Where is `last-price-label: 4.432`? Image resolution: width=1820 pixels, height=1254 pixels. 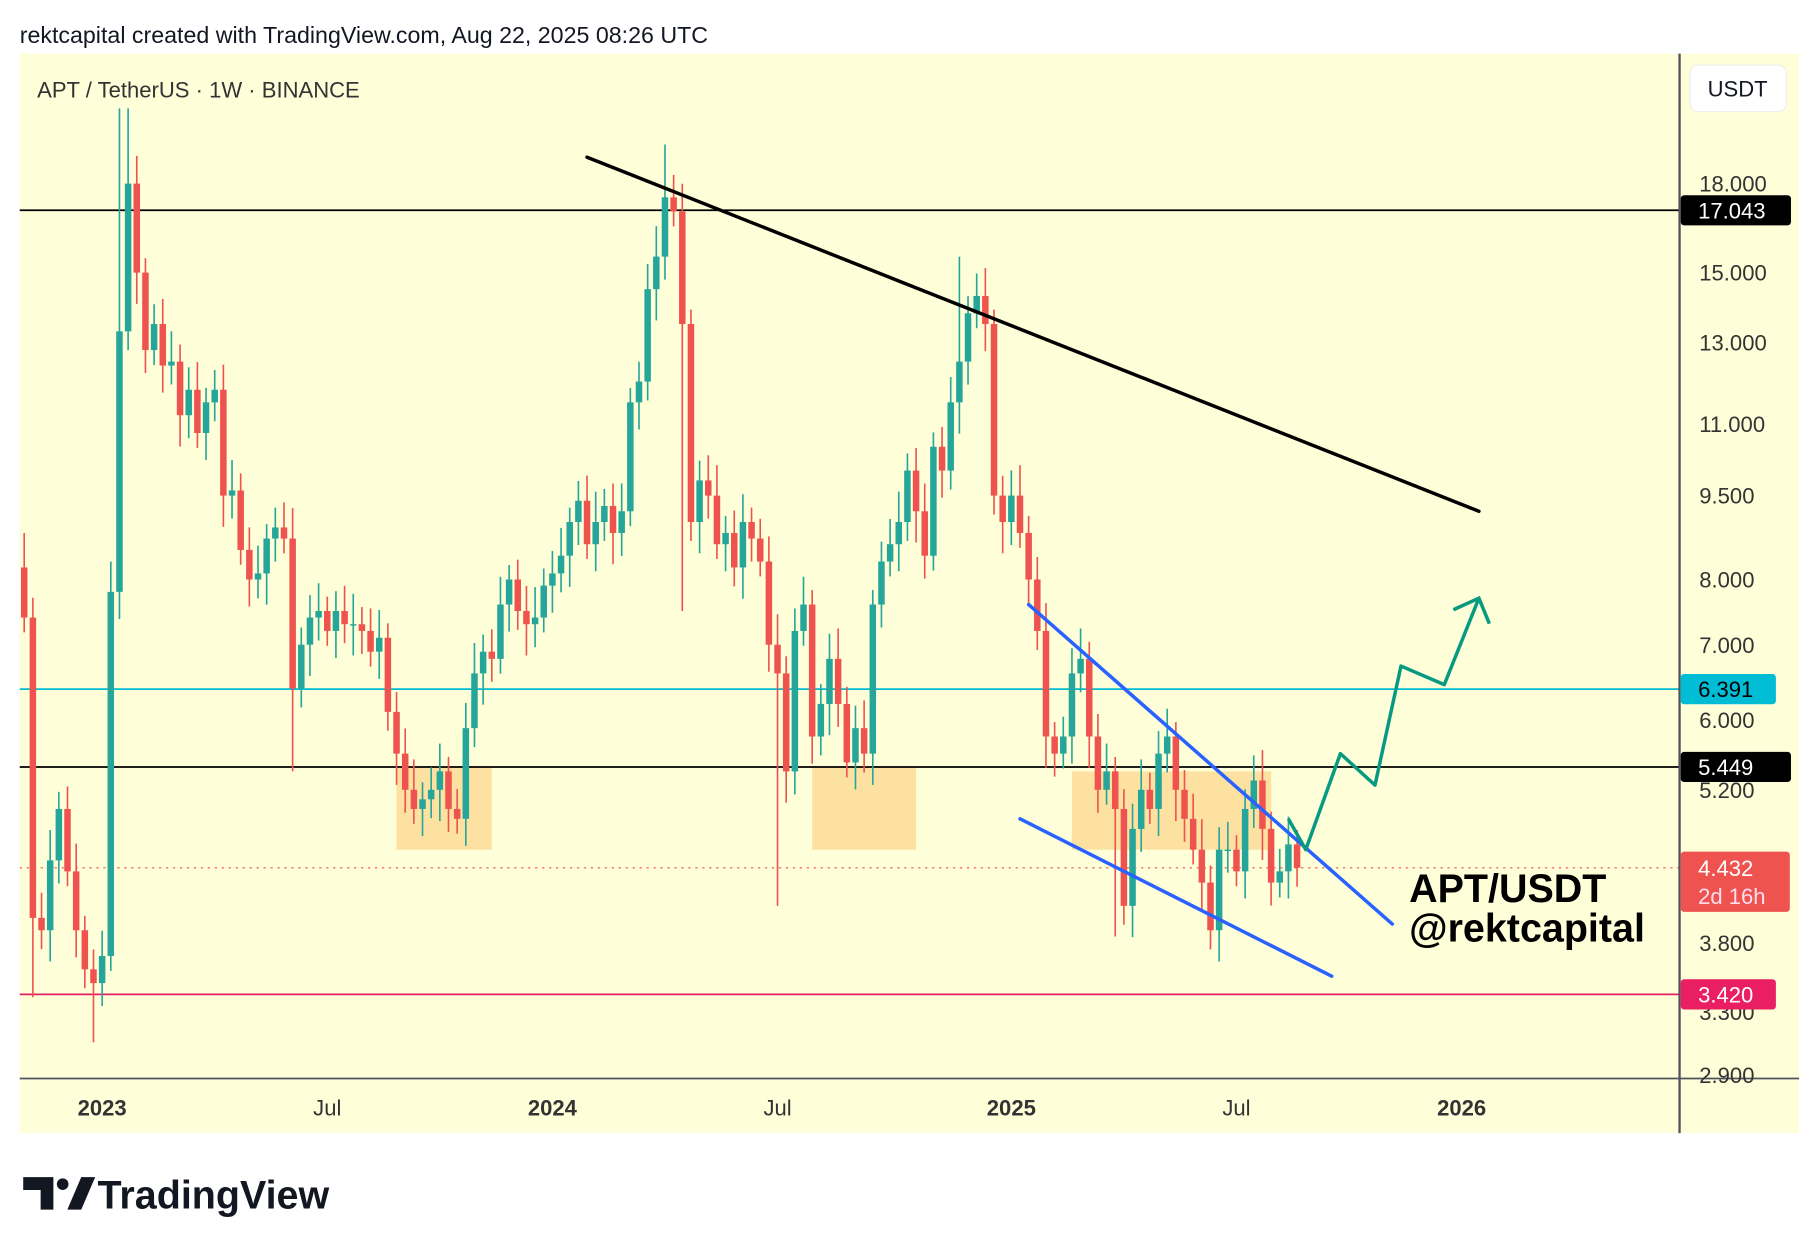
last-price-label: 4.432 is located at coordinates (1725, 868).